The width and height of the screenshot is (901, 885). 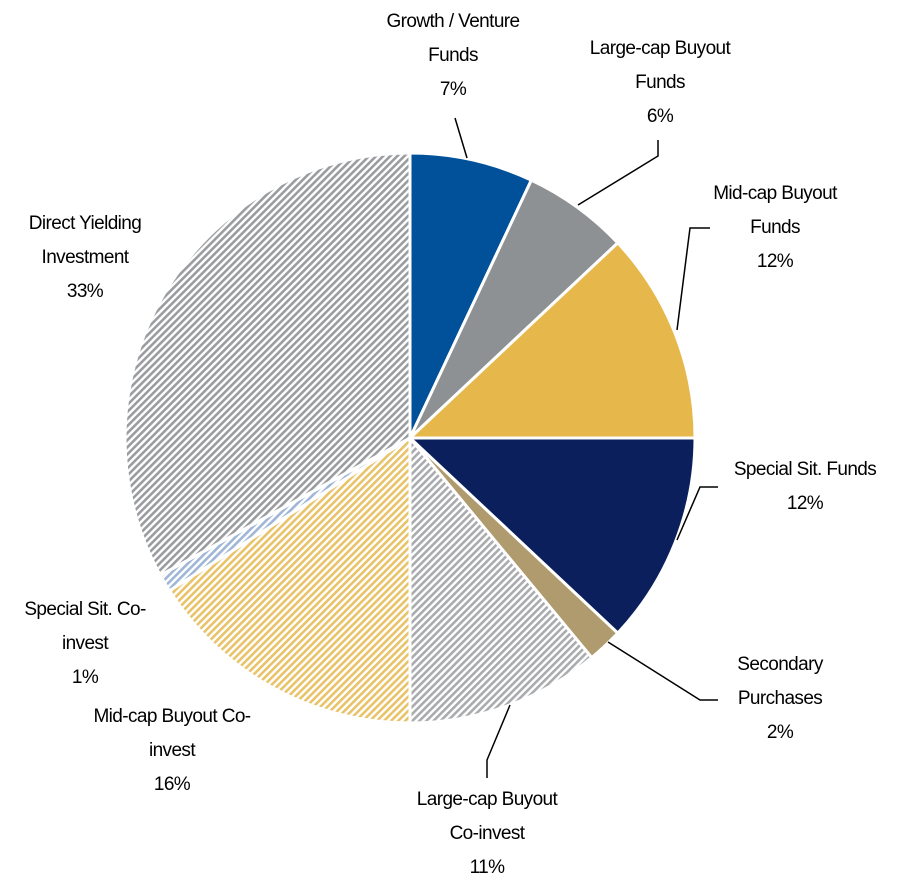 I want to click on slice-label: Special Sit. Co-invest 1%, so click(x=85, y=644).